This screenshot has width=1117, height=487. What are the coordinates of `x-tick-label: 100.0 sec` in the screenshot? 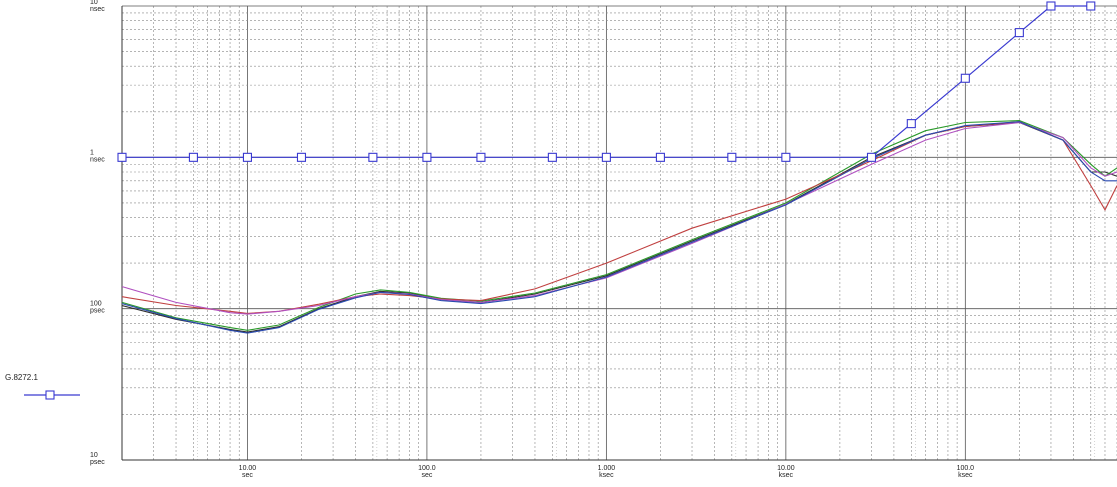 It's located at (427, 472).